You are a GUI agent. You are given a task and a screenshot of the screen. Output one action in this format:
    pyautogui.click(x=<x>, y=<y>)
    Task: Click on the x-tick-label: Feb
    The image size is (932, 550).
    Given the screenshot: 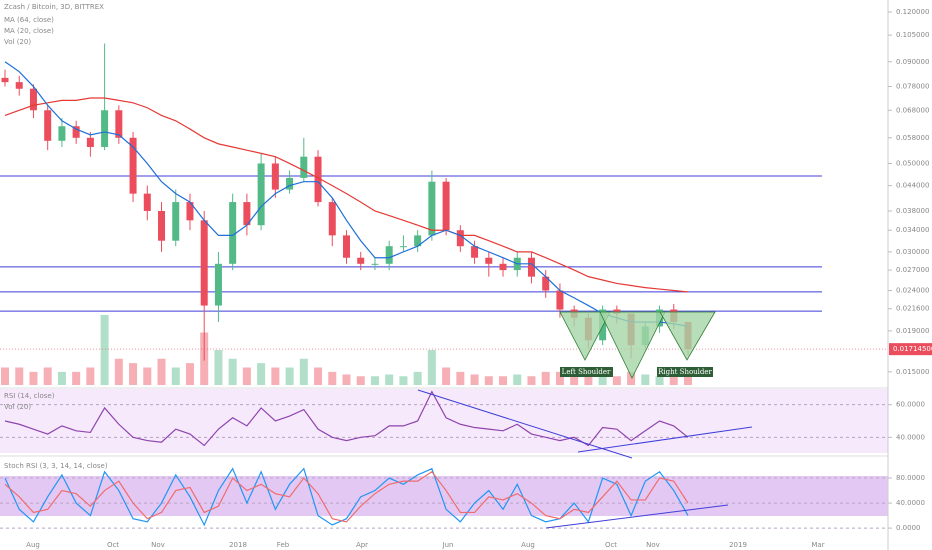 What is the action you would take?
    pyautogui.click(x=283, y=545)
    